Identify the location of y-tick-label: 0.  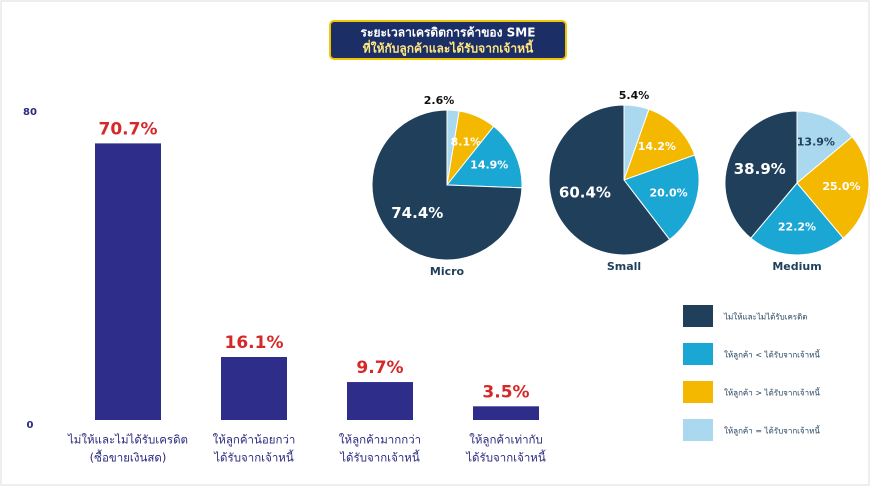
(30, 425).